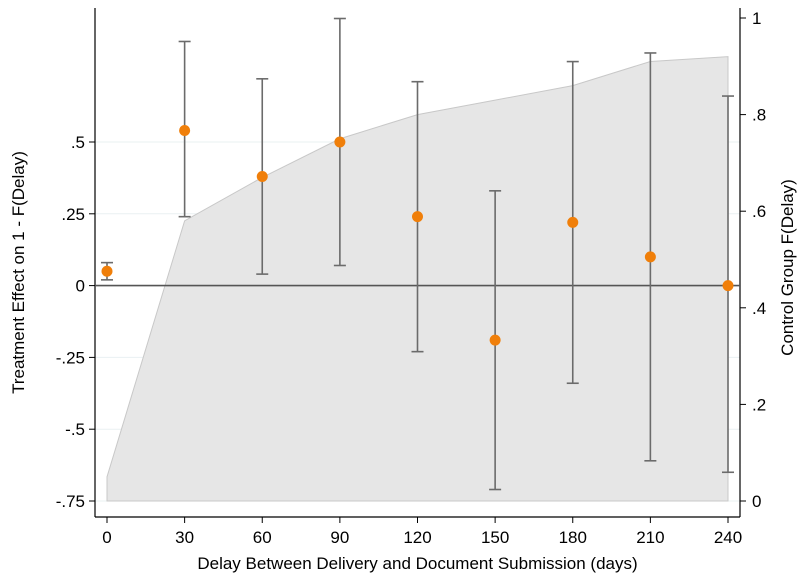 The width and height of the screenshot is (804, 576). Describe the element at coordinates (262, 537) in the screenshot. I see `x-tick-label: 60` at that location.